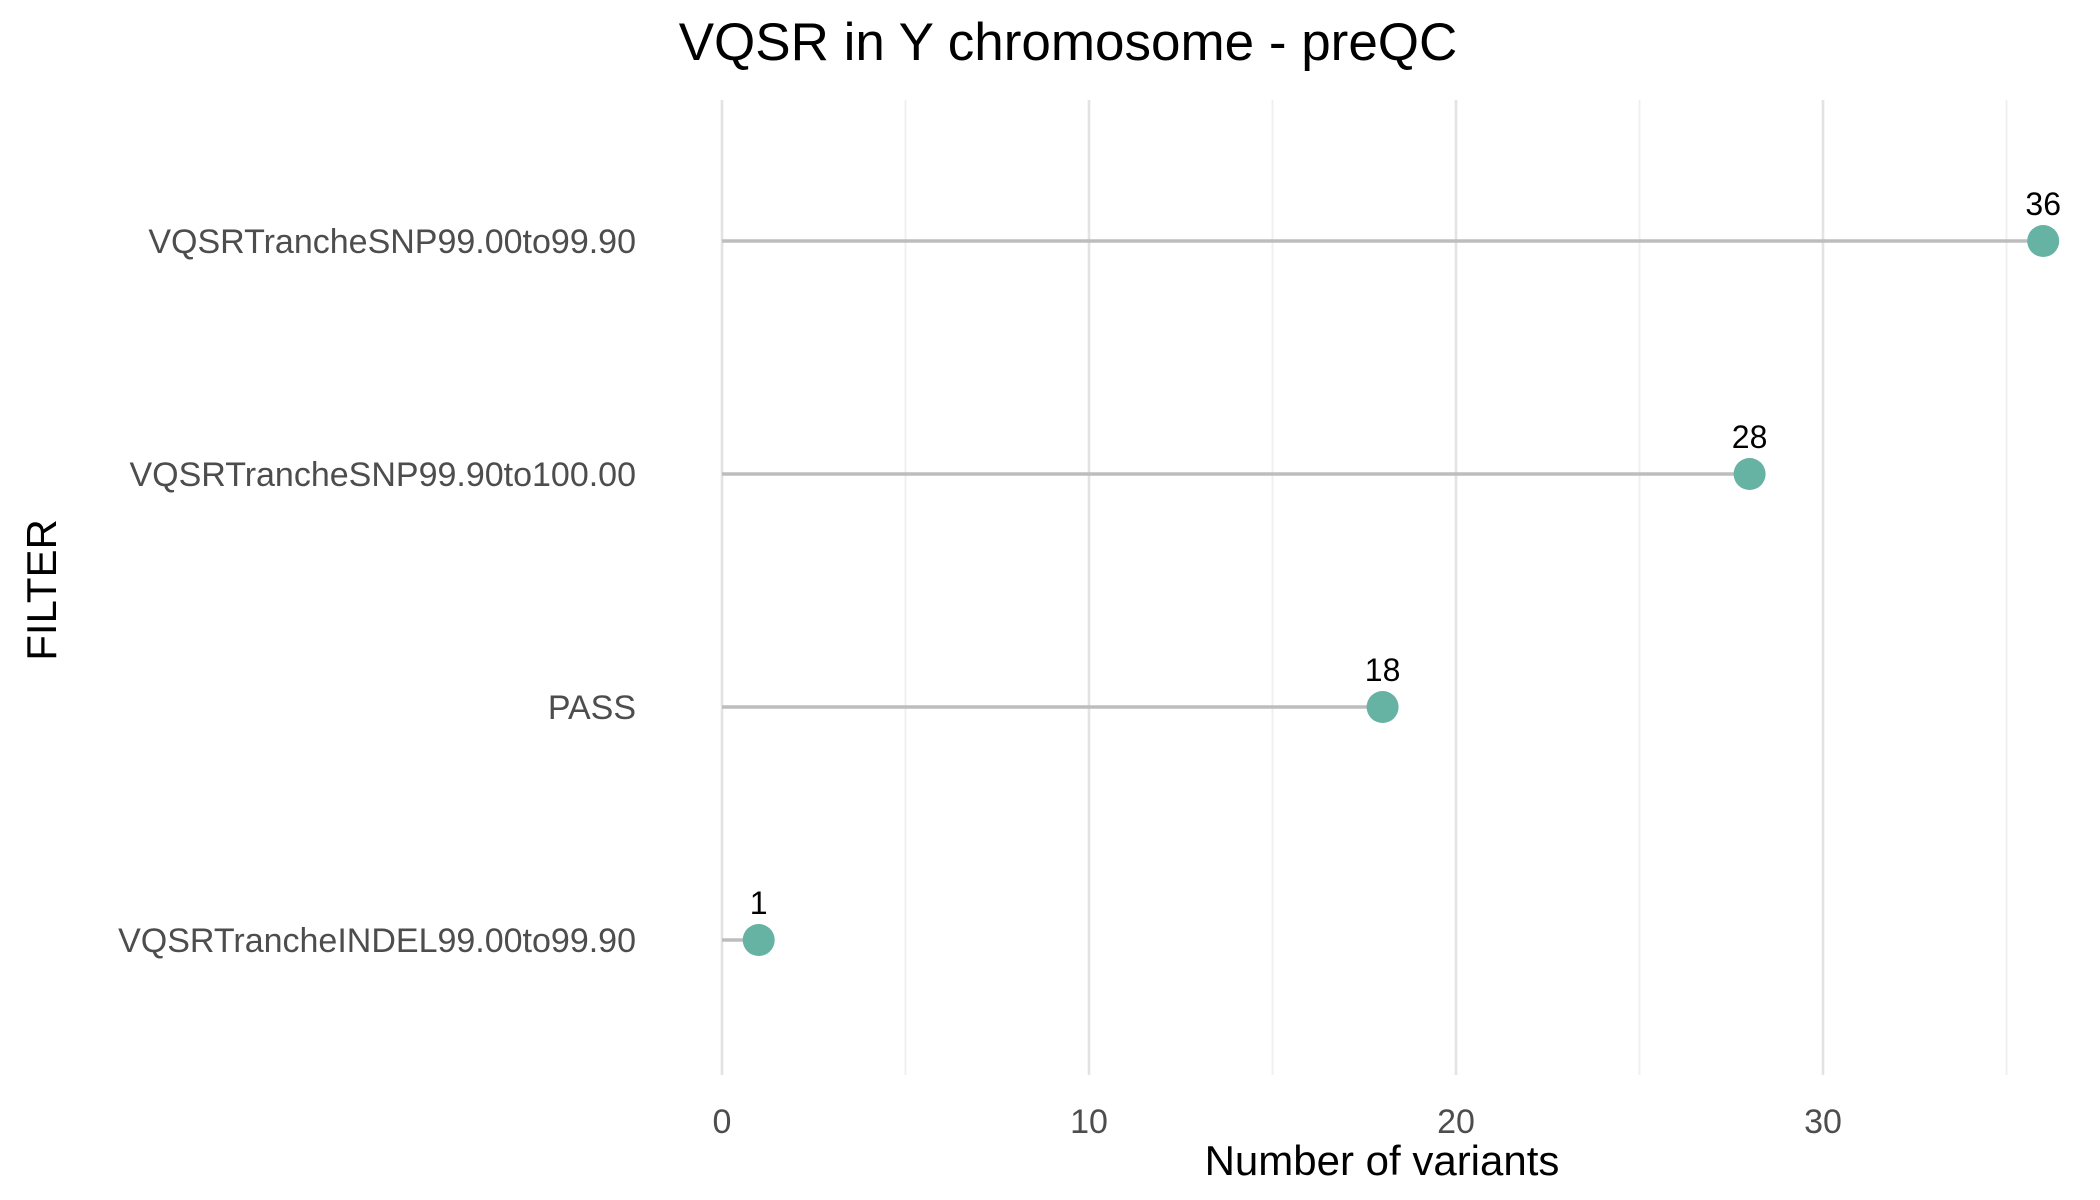 The height and width of the screenshot is (1200, 2100). What do you see at coordinates (392, 242) in the screenshot?
I see `y-tick-label: VQSRTrancheSNP99.00to99.90` at bounding box center [392, 242].